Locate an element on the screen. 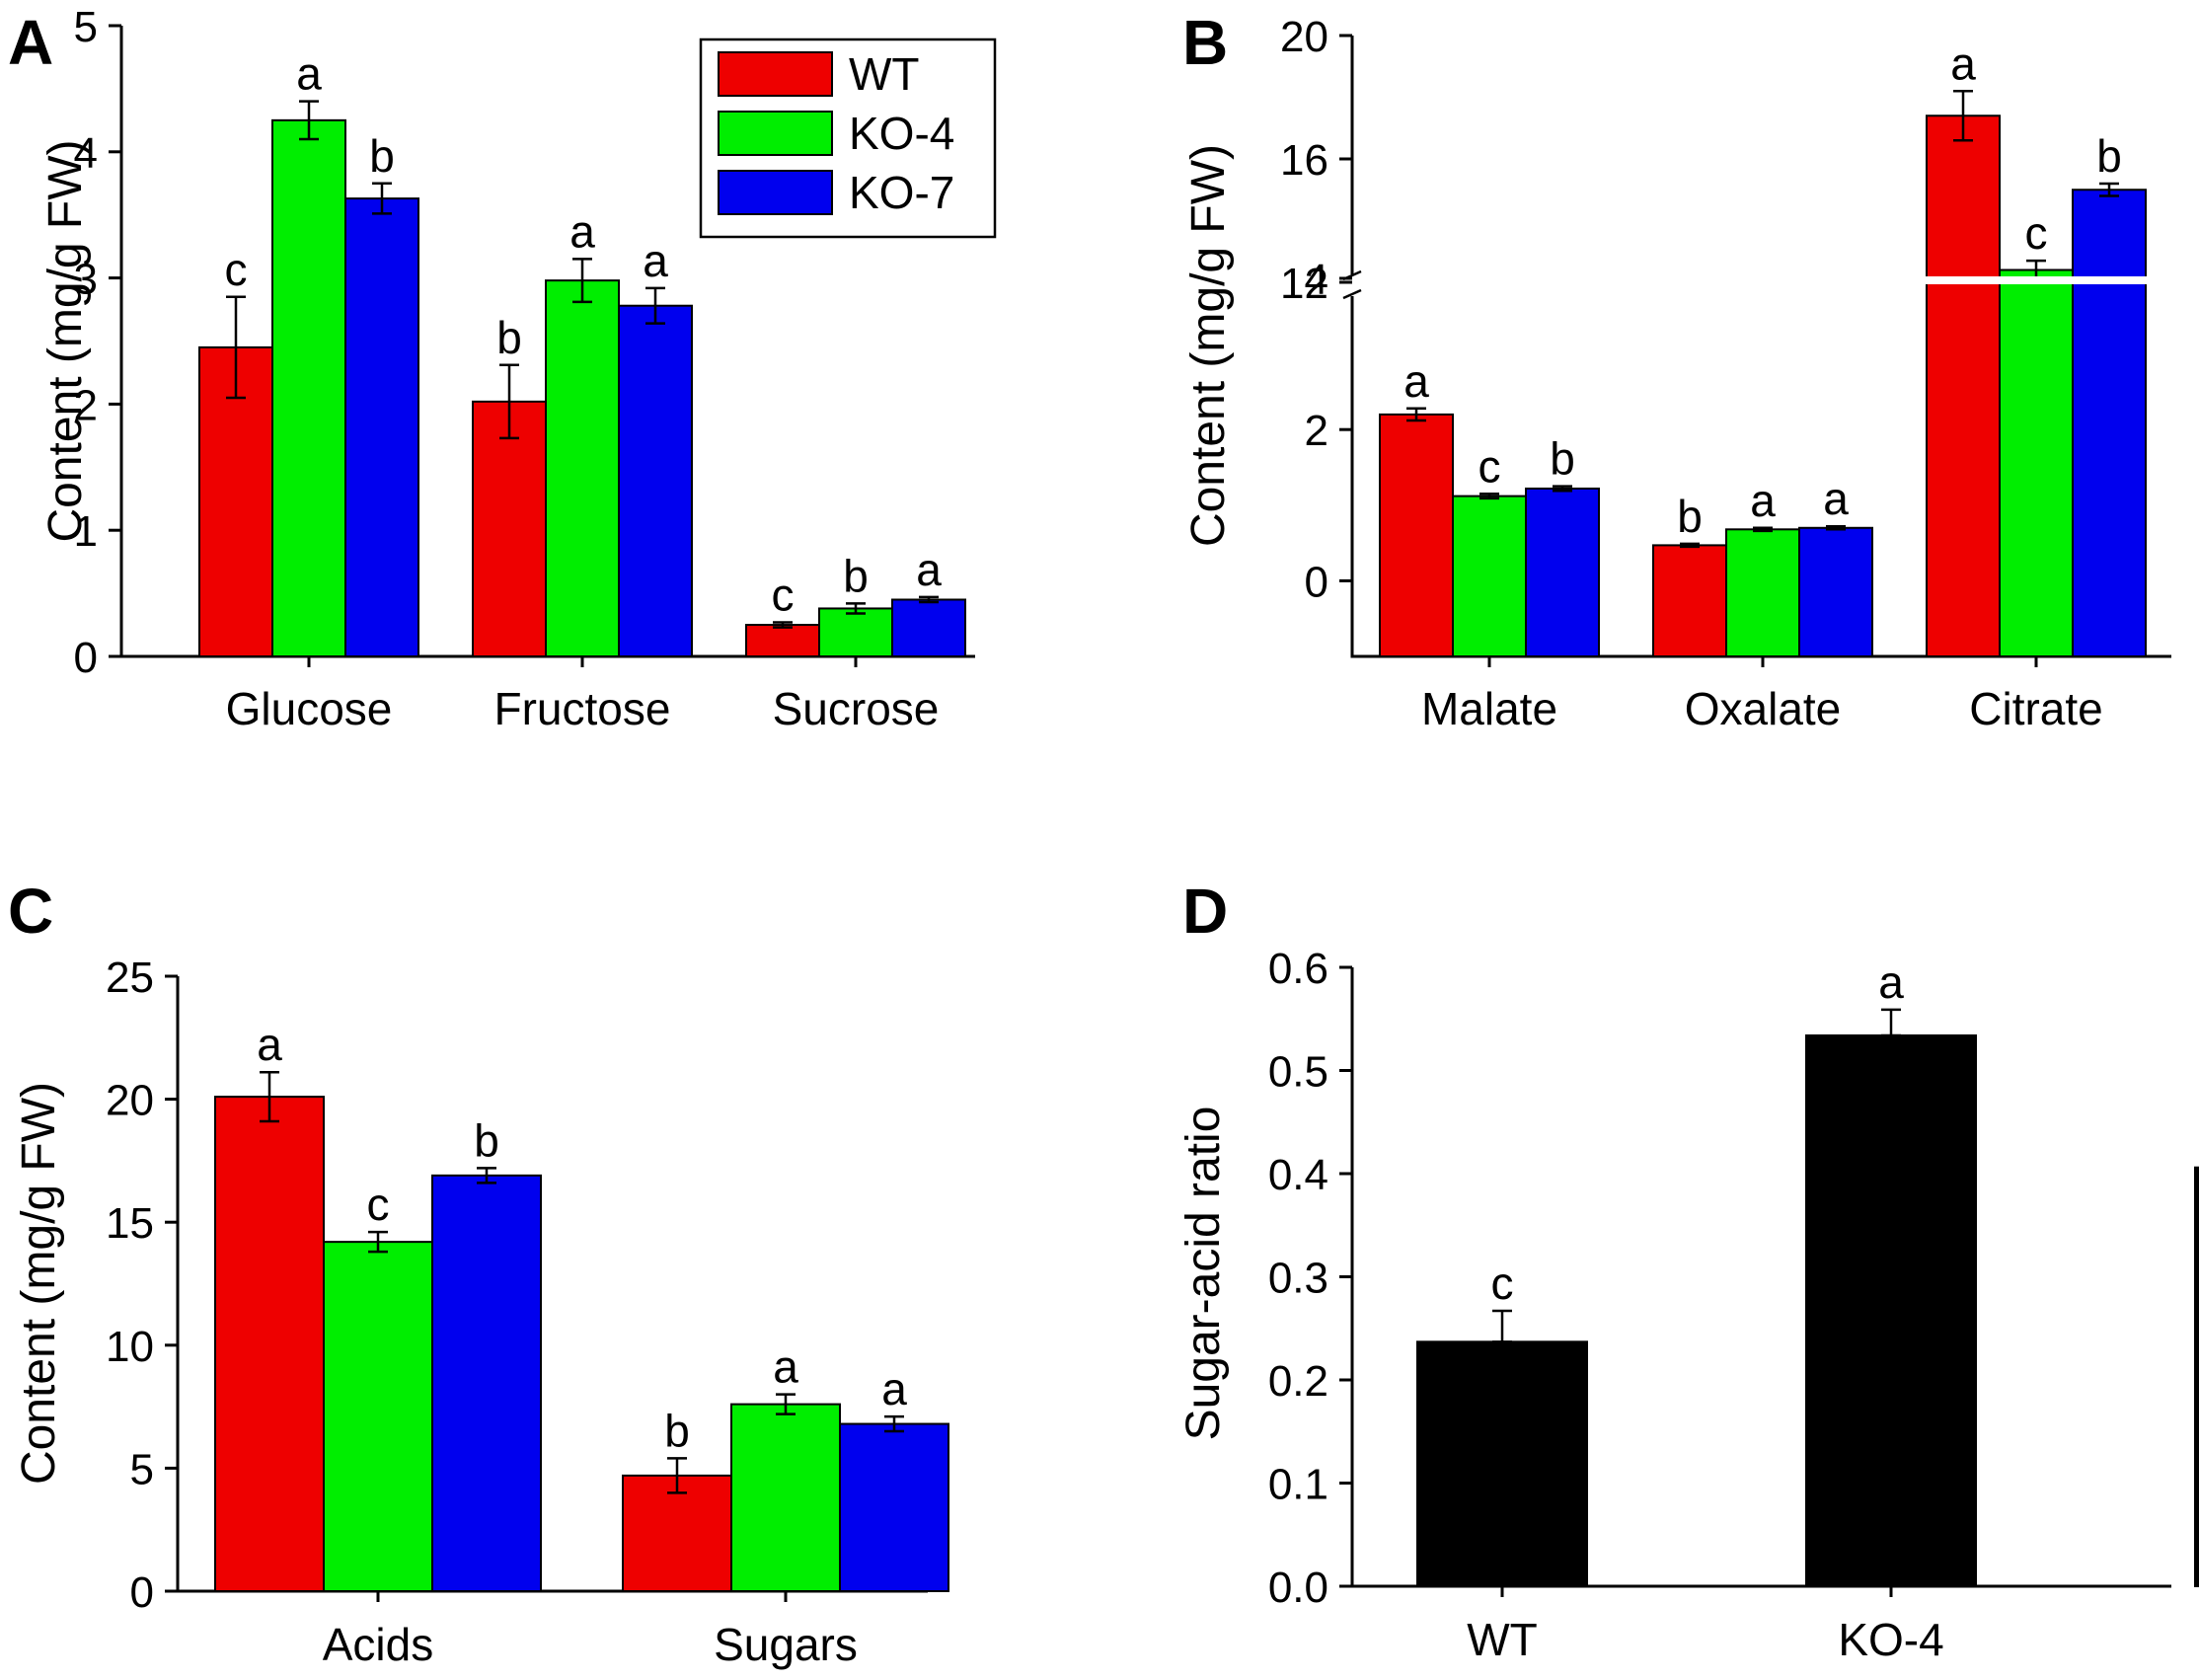 The image size is (2199, 1680). panel-letter: C is located at coordinates (30, 911).